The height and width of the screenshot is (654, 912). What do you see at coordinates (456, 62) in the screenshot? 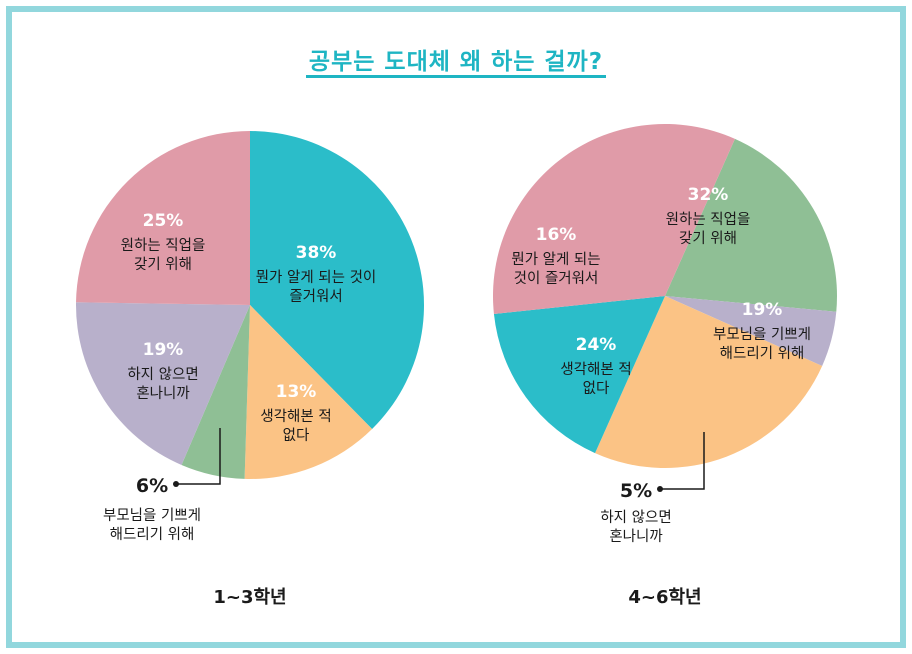
I see `page-title: 공부는 도대체 왜 하는 걸까?` at bounding box center [456, 62].